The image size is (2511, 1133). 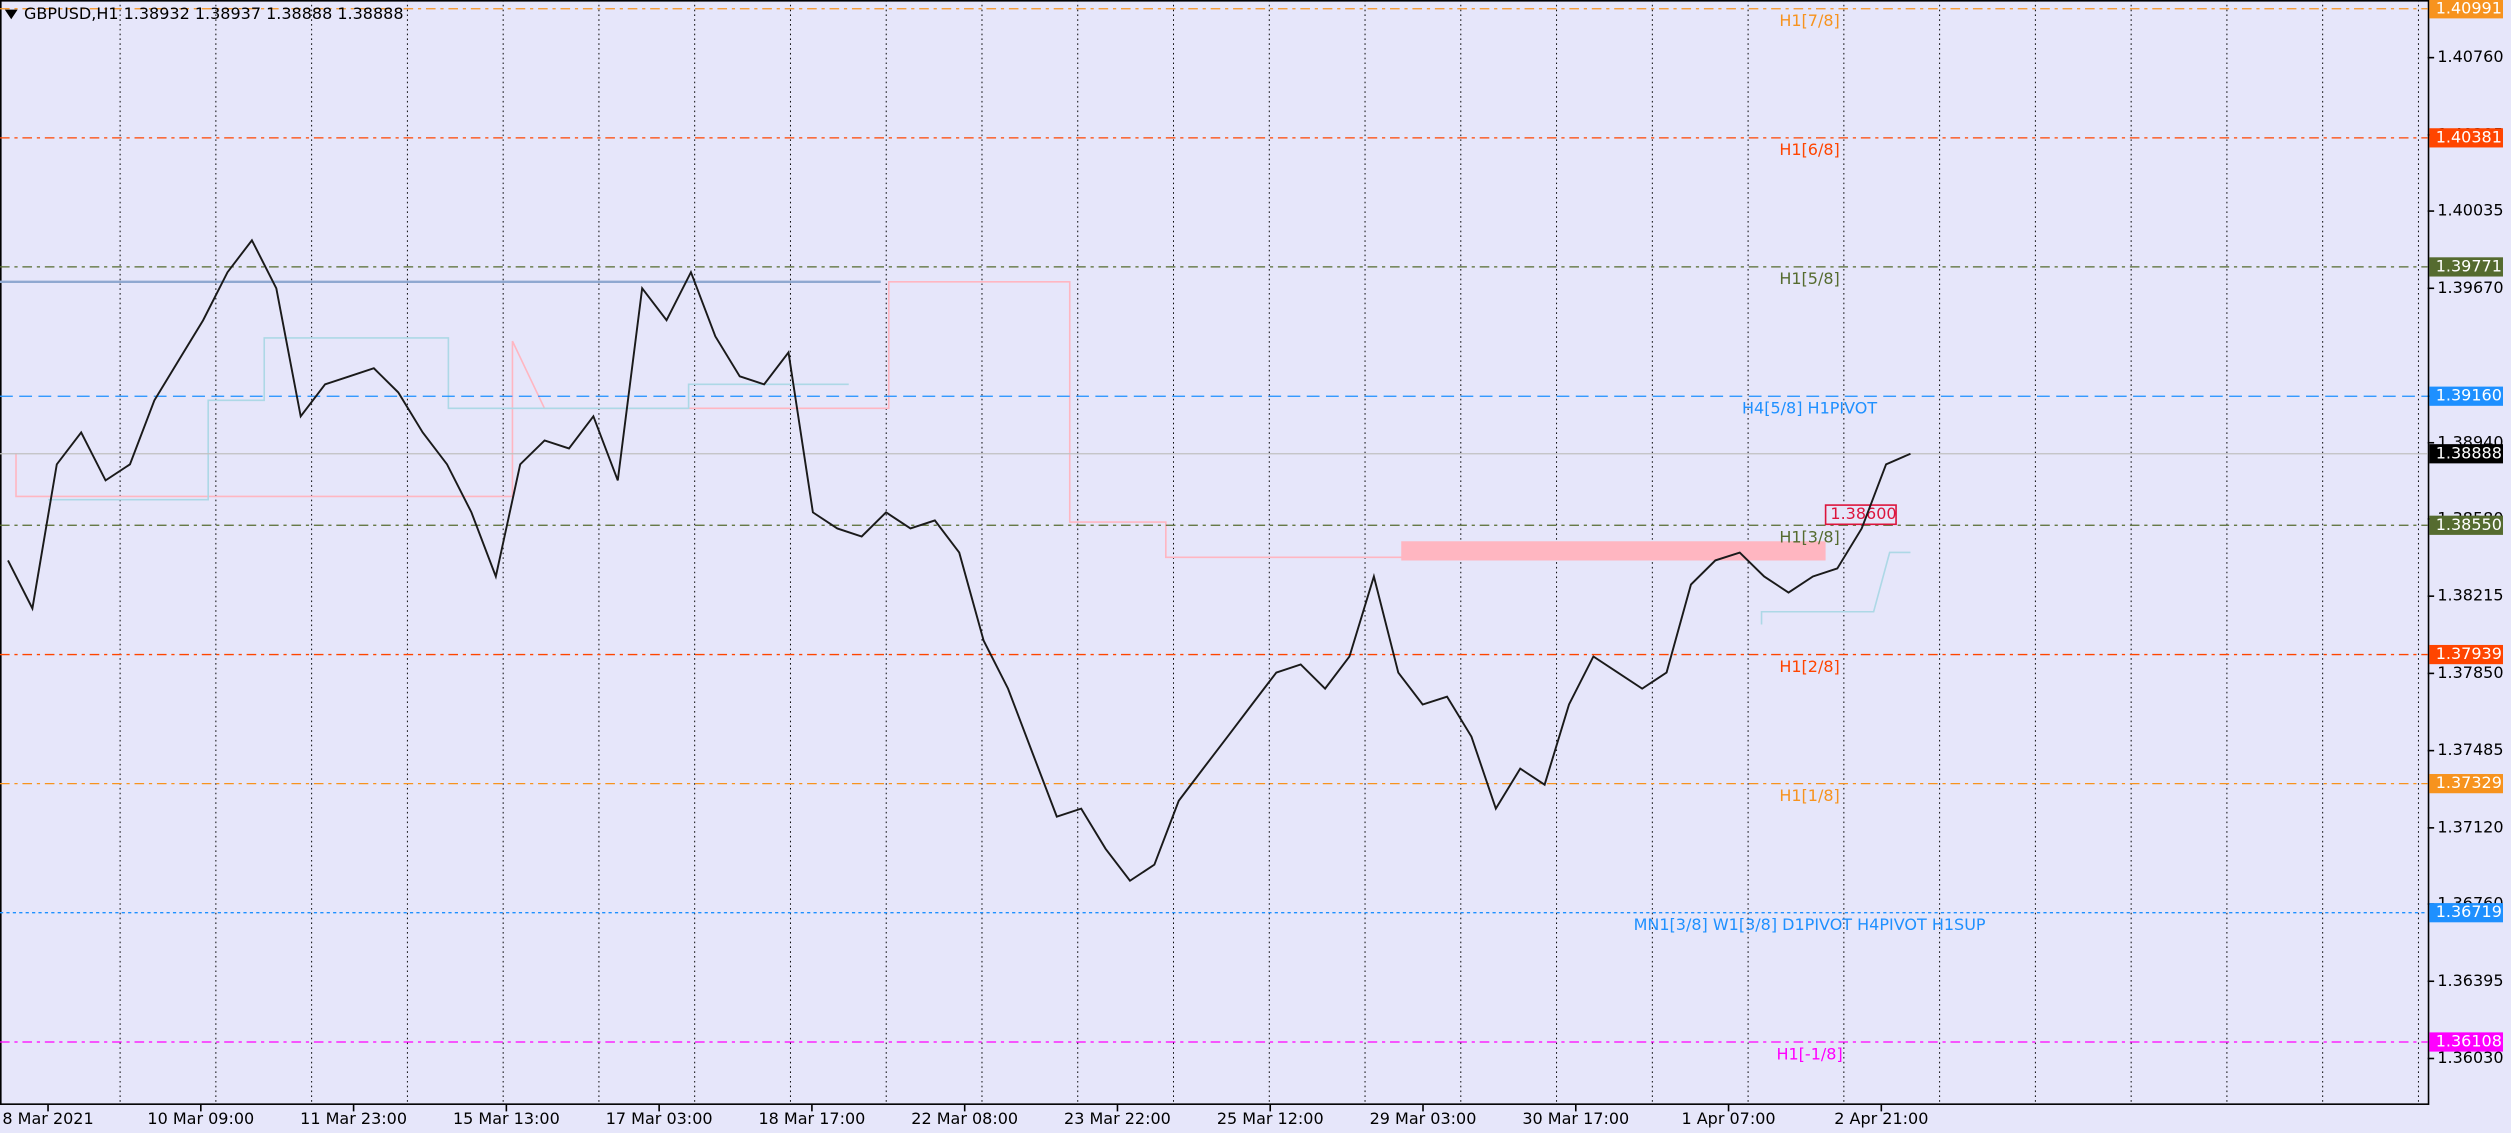 I want to click on time-label: 1 Apr 07:00, so click(x=1728, y=1118).